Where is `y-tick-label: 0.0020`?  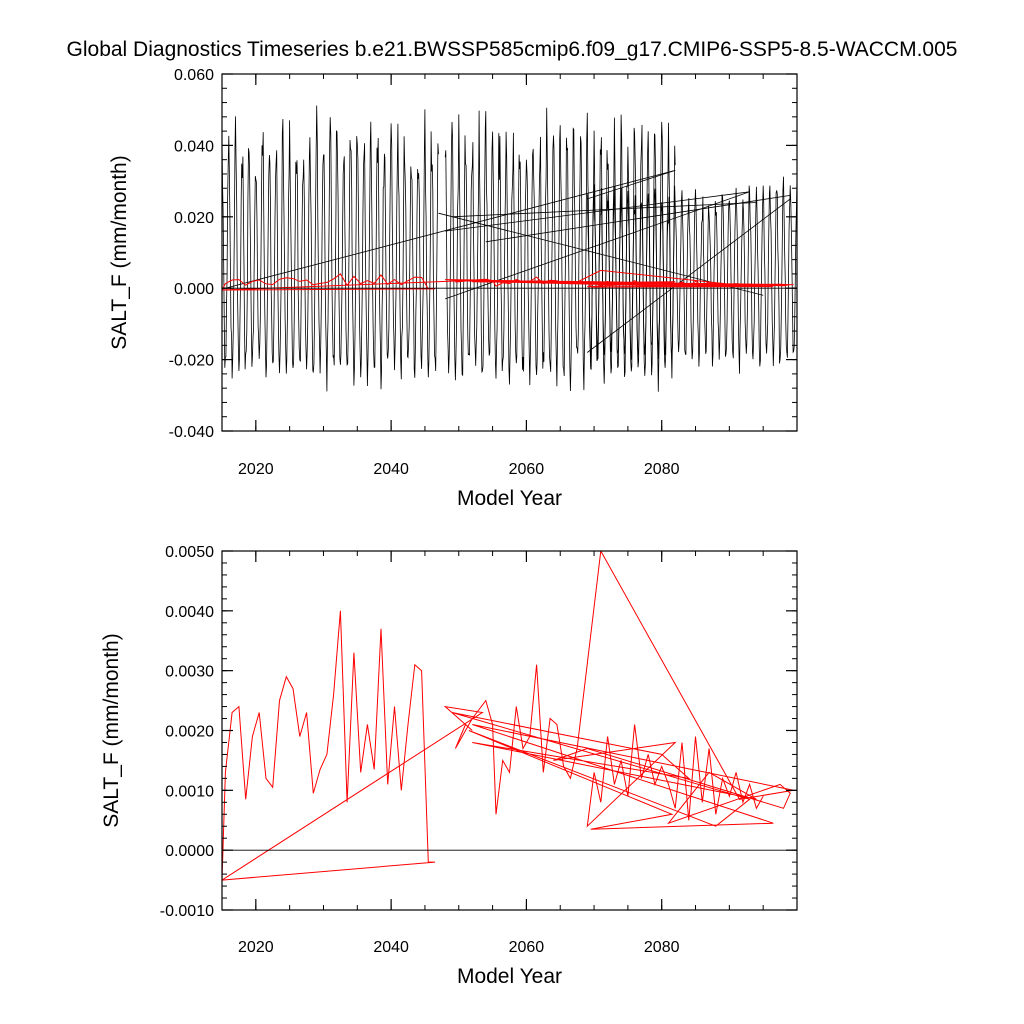 y-tick-label: 0.0020 is located at coordinates (189, 732).